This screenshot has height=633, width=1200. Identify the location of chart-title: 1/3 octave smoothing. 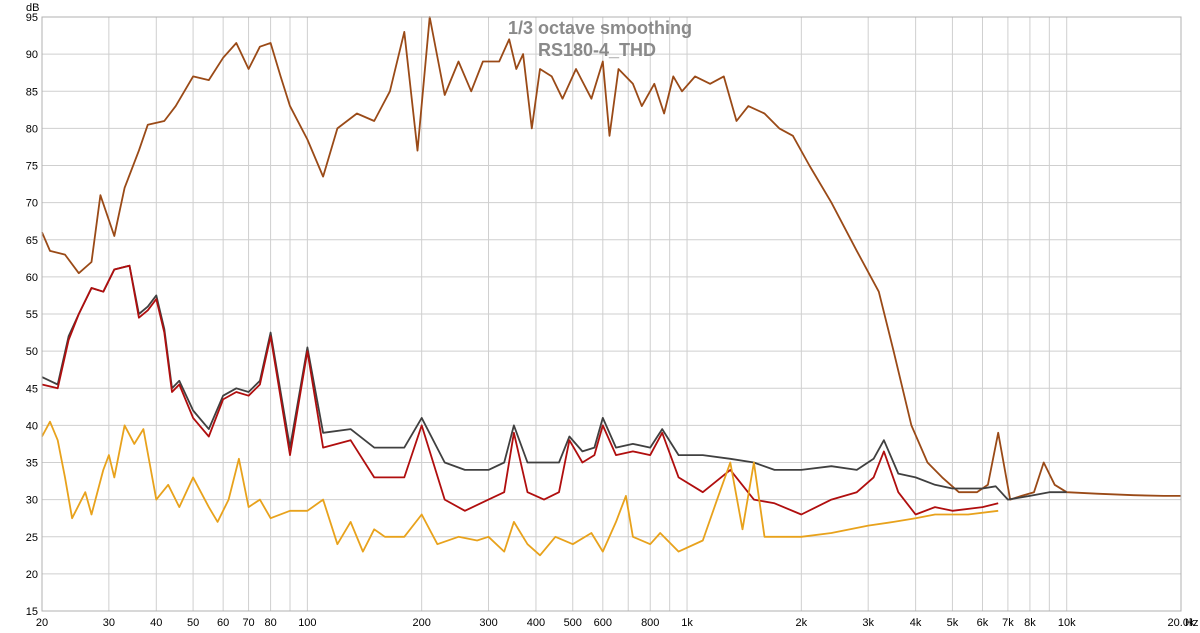
(600, 28).